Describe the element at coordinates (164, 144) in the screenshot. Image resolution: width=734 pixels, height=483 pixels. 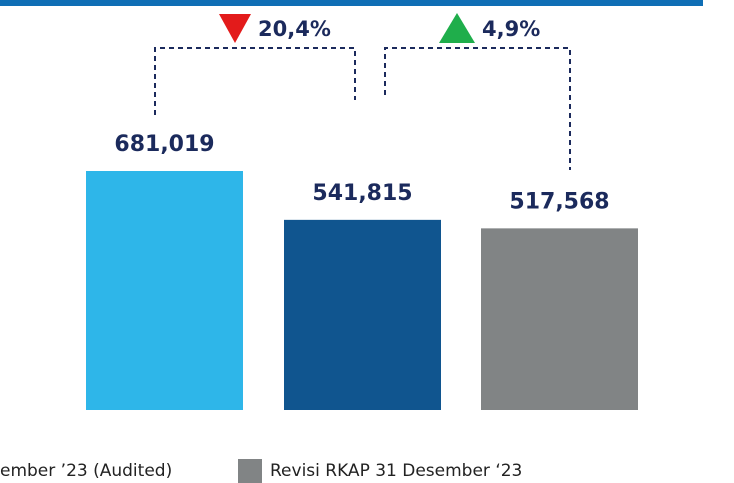
I see `value-label: 681,019` at that location.